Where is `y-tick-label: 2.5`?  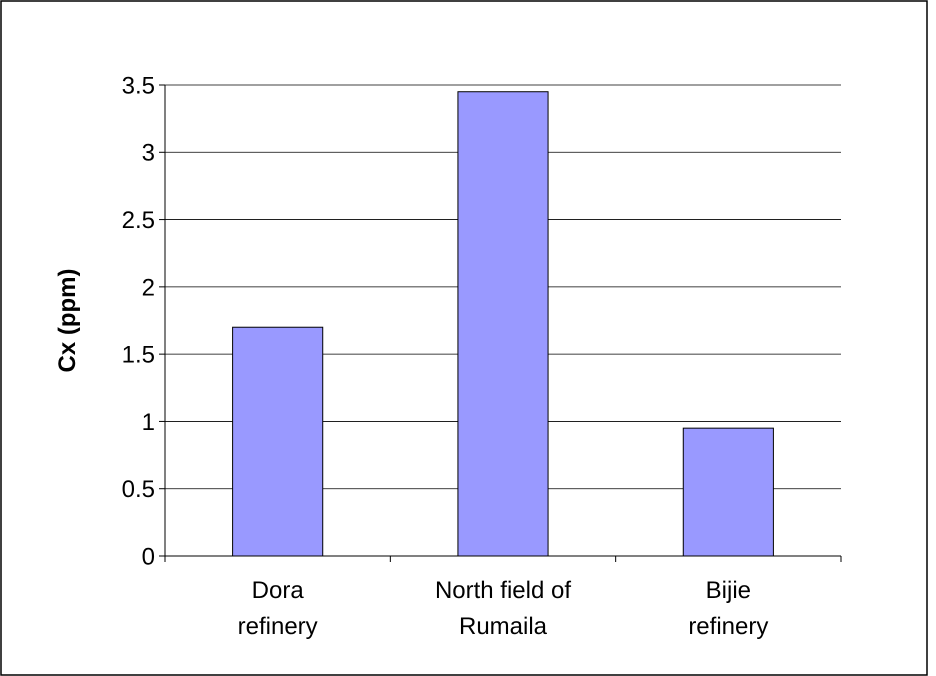 y-tick-label: 2.5 is located at coordinates (138, 220).